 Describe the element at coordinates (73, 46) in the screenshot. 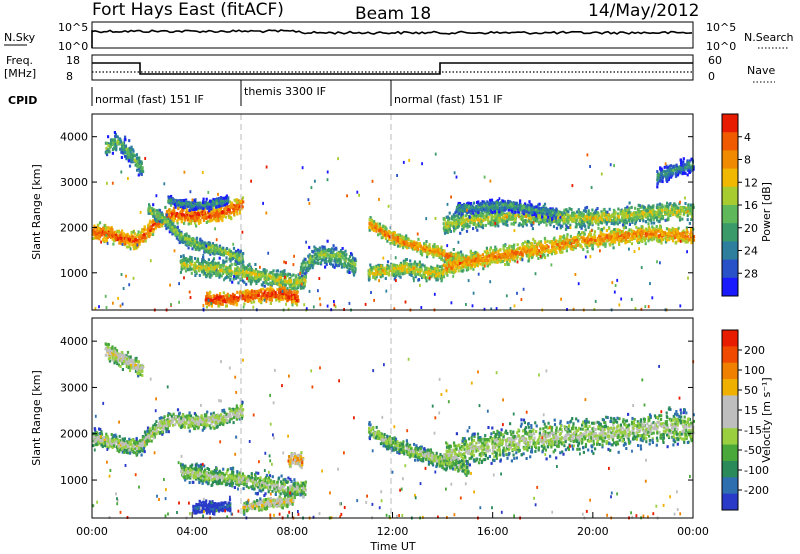

I see `nsky-tick-low: 10^0` at that location.